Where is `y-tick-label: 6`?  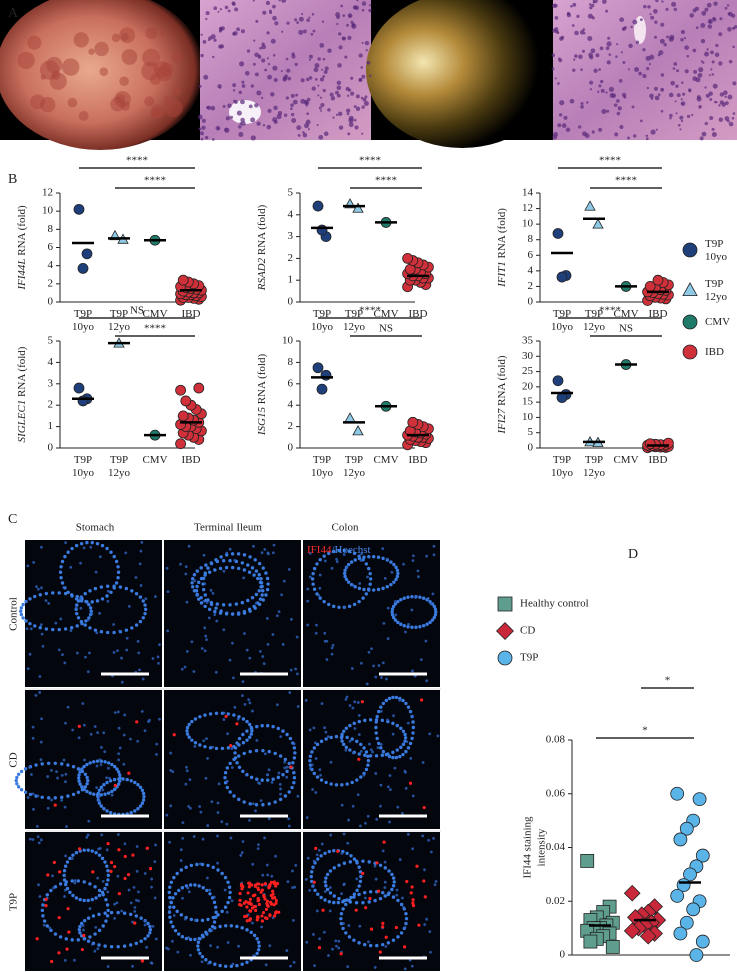 y-tick-label: 6 is located at coordinates (291, 383).